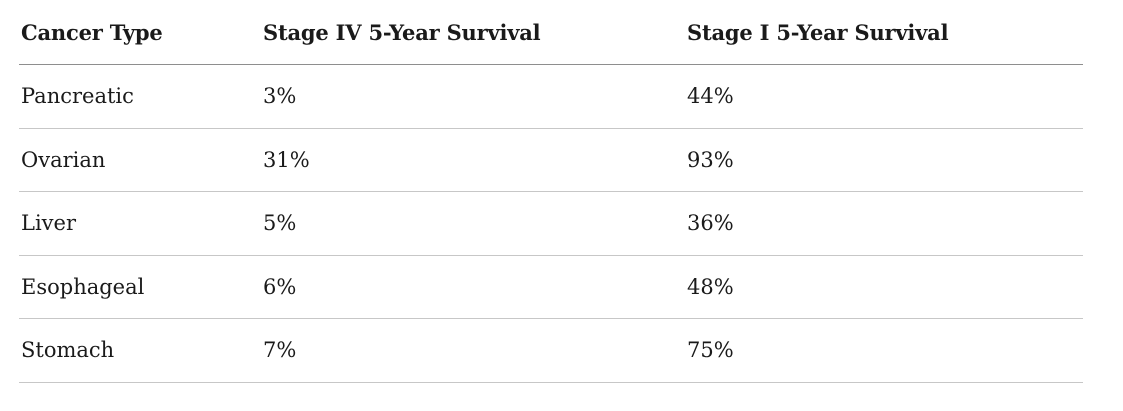  What do you see at coordinates (475, 223) in the screenshot?
I see `stage-iv-survival-cell: 5%` at bounding box center [475, 223].